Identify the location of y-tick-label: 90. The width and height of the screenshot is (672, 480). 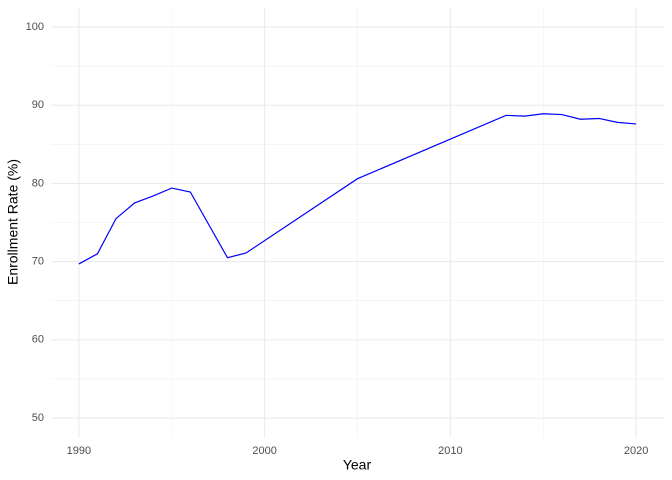
(38, 105).